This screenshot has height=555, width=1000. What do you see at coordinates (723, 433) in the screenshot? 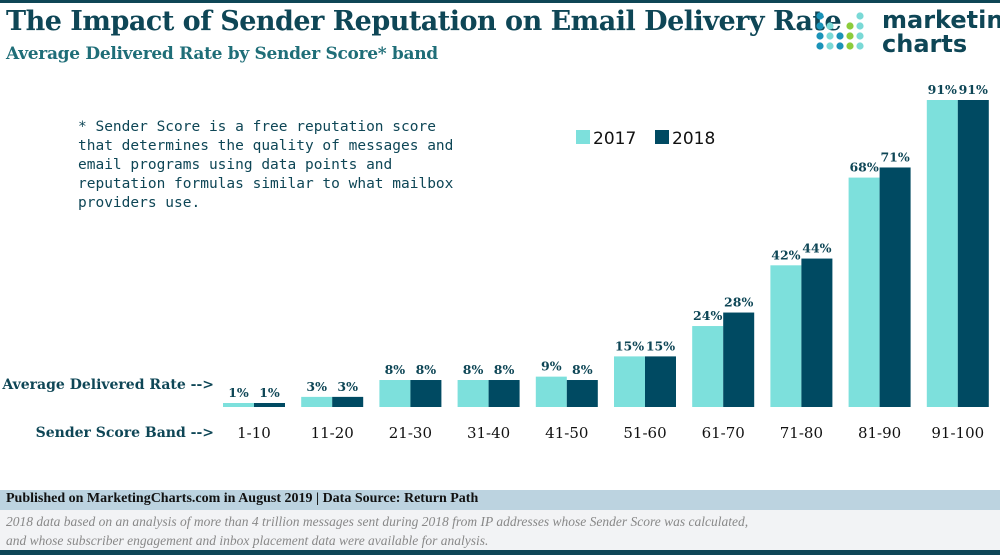
I see `category-label: 61-70` at bounding box center [723, 433].